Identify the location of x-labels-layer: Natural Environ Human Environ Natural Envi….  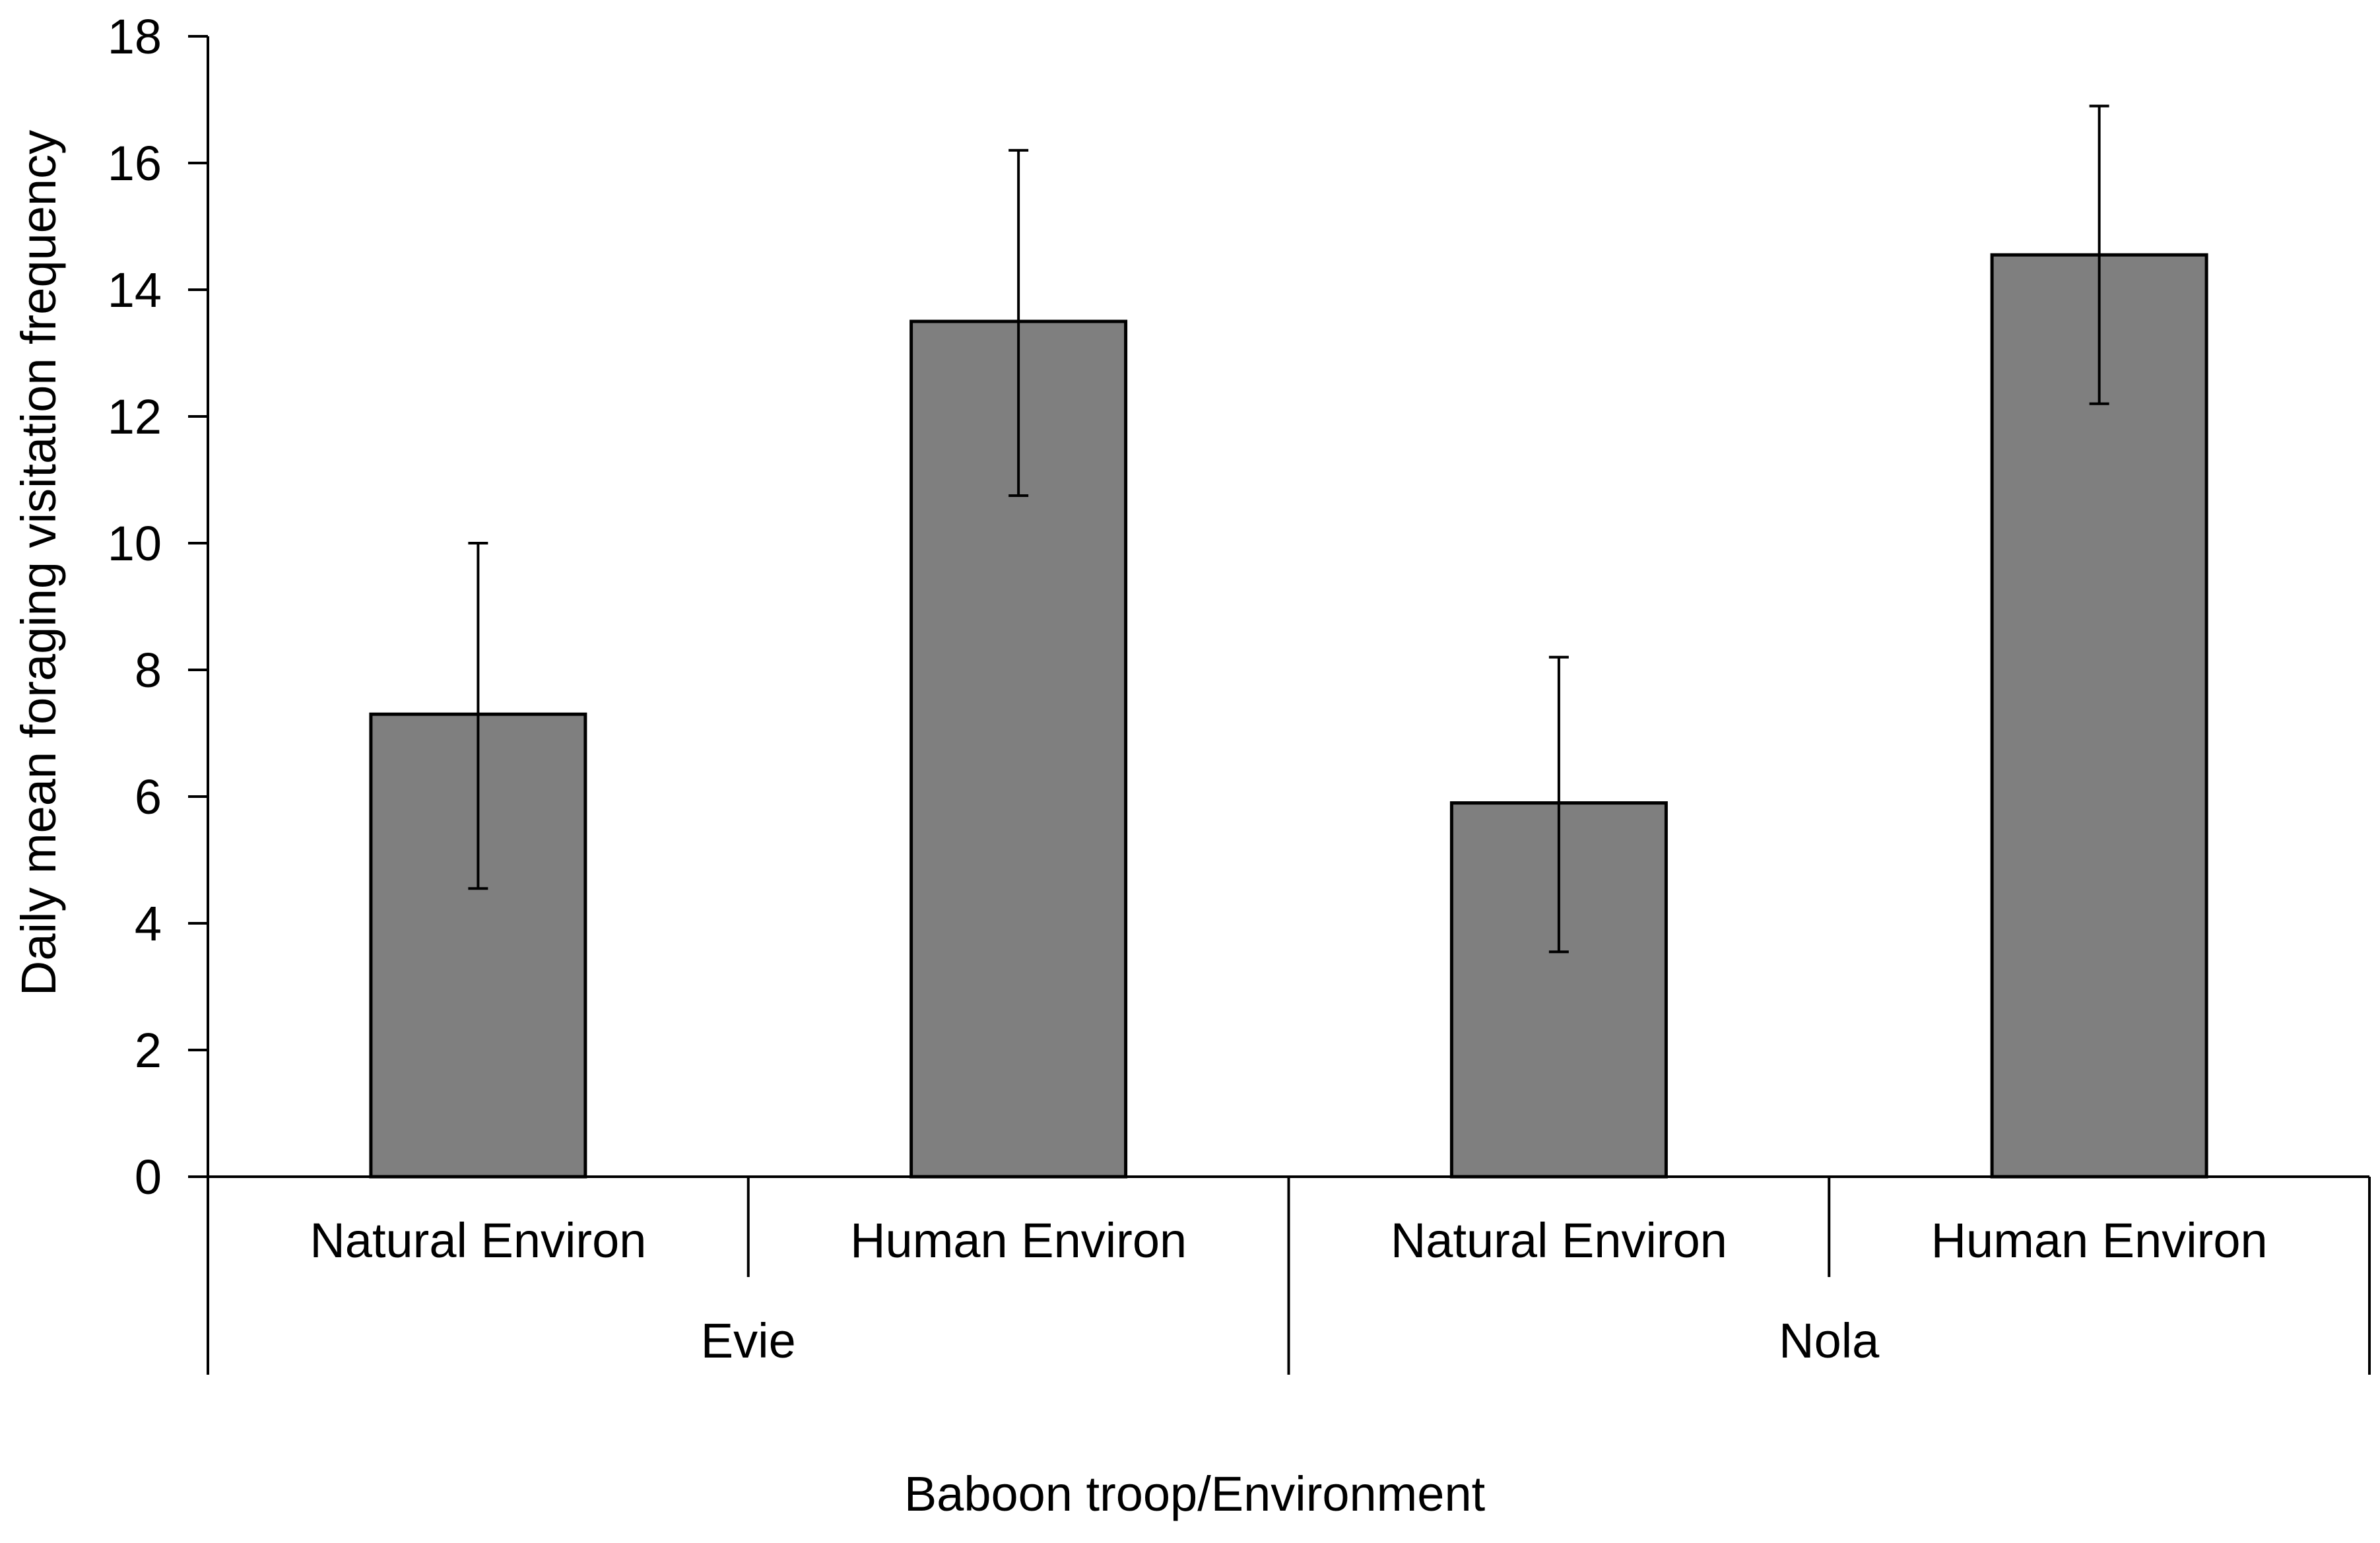
(1288, 1290).